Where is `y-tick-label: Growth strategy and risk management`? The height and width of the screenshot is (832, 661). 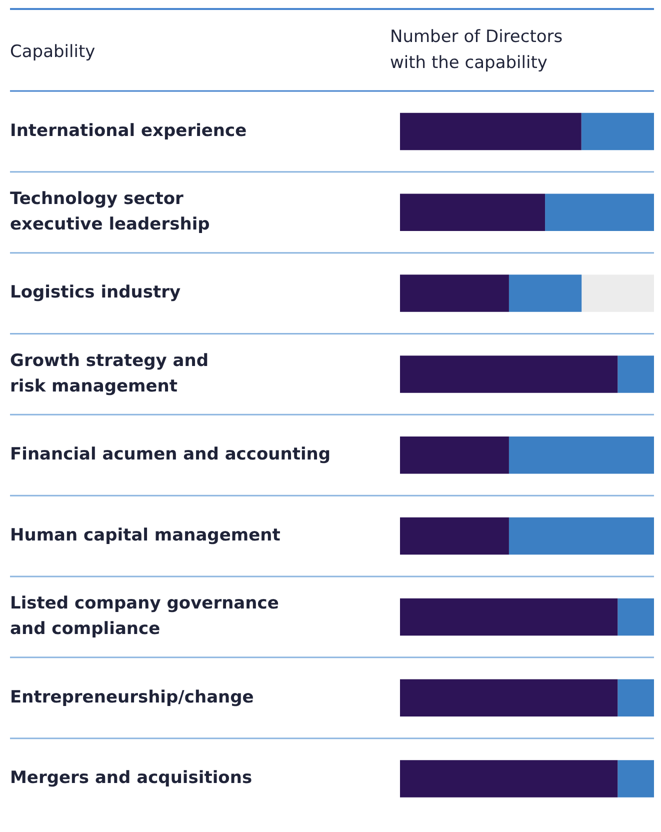
y-tick-label: Growth strategy and risk management is located at coordinates (109, 373).